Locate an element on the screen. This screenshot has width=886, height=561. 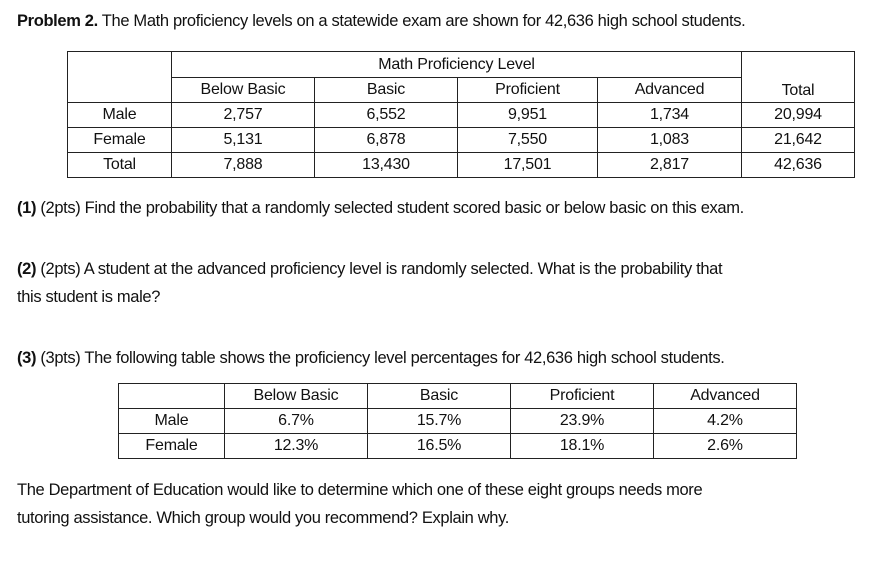
cell: 13,430 is located at coordinates (386, 165).